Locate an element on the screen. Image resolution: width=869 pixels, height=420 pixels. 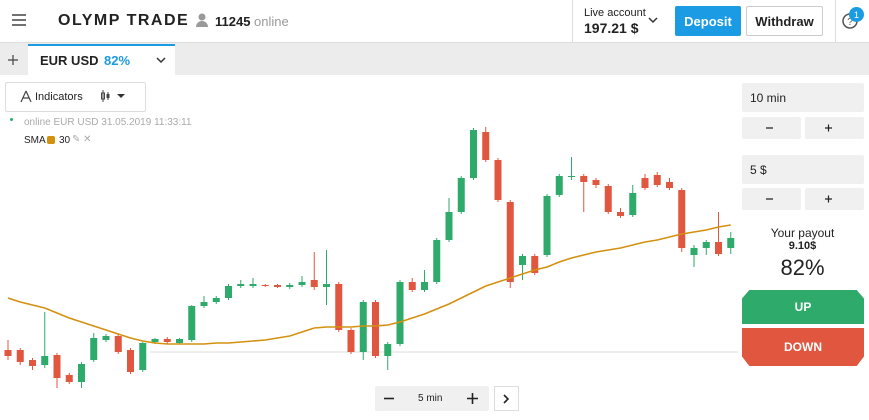
payout-label: Your payout is located at coordinates (802, 233).